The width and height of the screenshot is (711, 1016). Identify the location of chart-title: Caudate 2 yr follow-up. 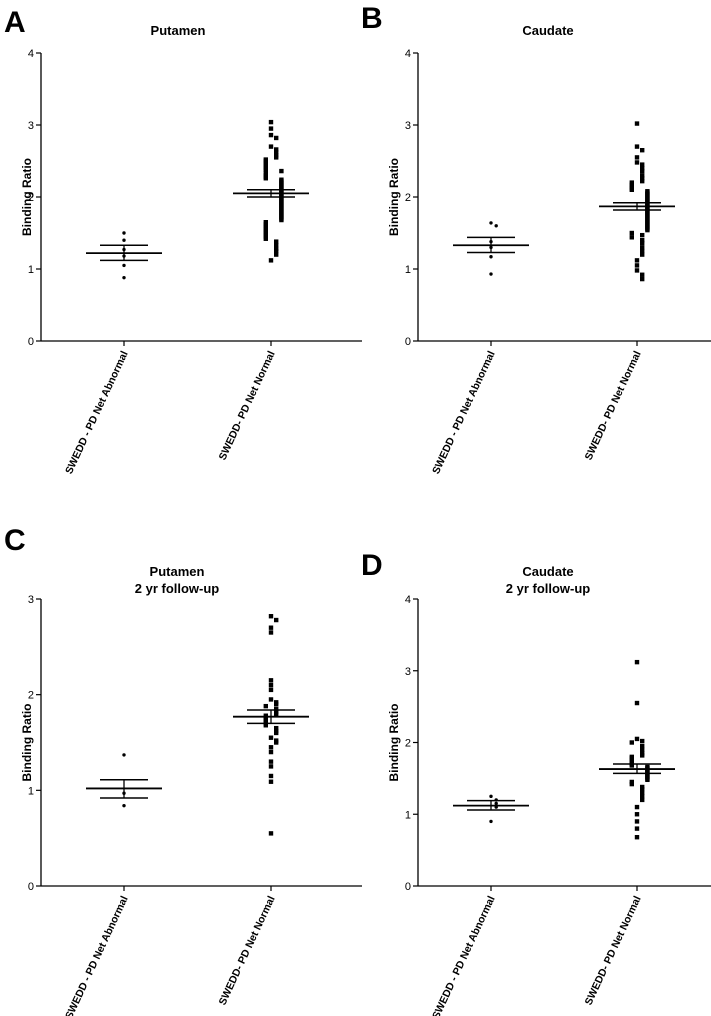
(548, 580).